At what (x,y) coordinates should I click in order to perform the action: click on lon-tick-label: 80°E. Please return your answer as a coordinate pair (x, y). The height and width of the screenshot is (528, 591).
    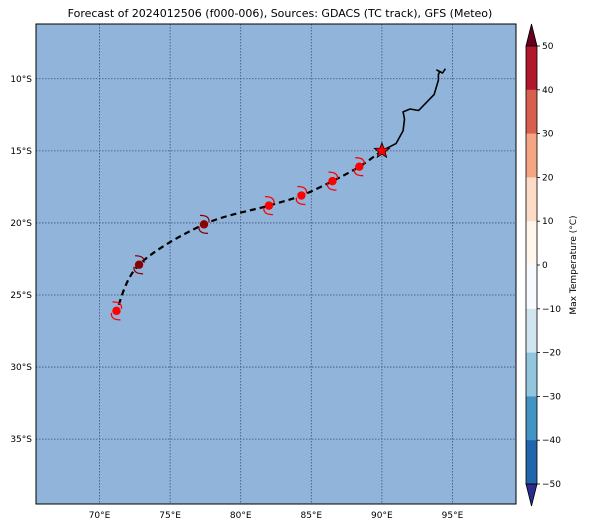
    Looking at the image, I should click on (241, 516).